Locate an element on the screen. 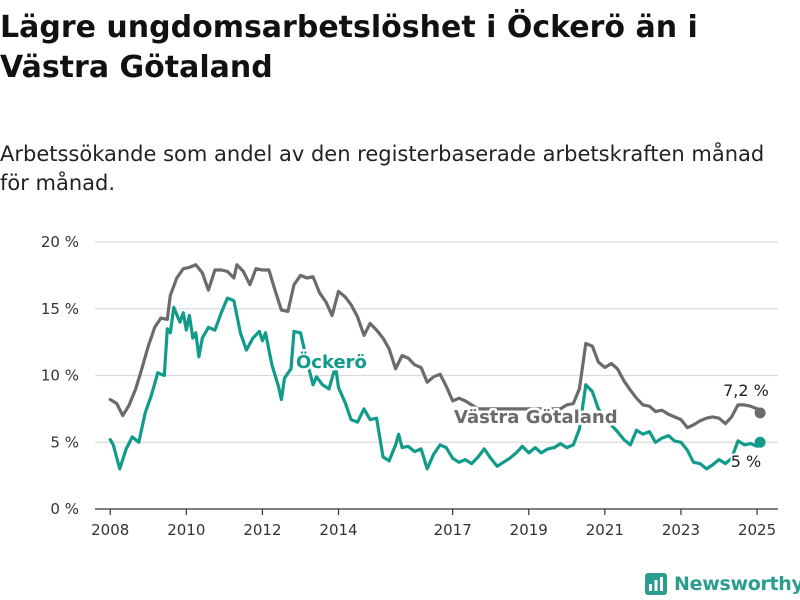 The image size is (800, 600). newsworthy-logo: Newsworthy is located at coordinates (722, 584).